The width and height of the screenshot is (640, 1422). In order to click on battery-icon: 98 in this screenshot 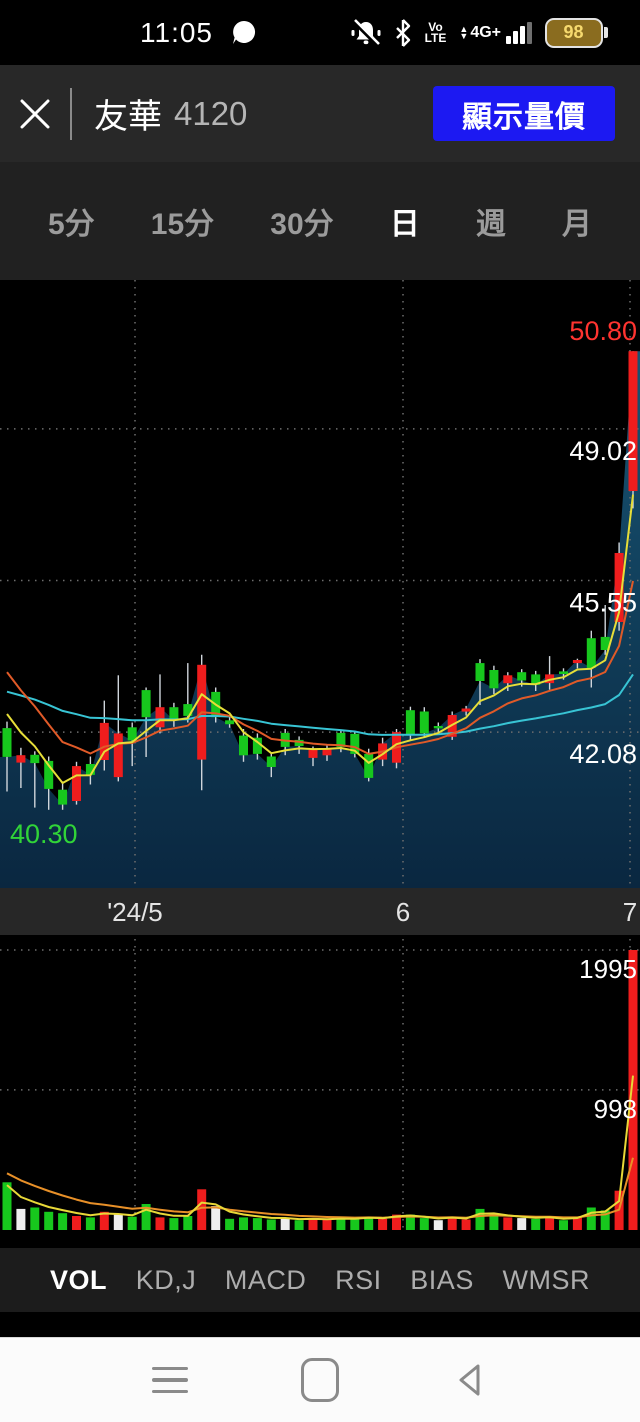, I will do `click(576, 32)`.